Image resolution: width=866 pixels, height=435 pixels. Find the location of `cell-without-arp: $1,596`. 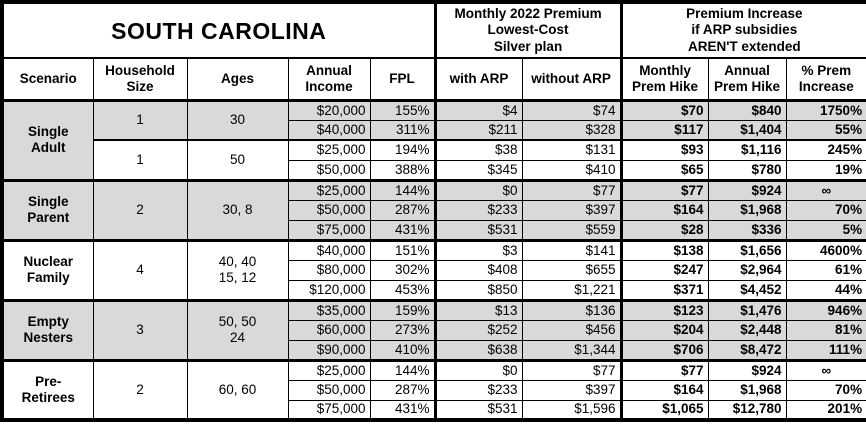

cell-without-arp: $1,596 is located at coordinates (571, 410).